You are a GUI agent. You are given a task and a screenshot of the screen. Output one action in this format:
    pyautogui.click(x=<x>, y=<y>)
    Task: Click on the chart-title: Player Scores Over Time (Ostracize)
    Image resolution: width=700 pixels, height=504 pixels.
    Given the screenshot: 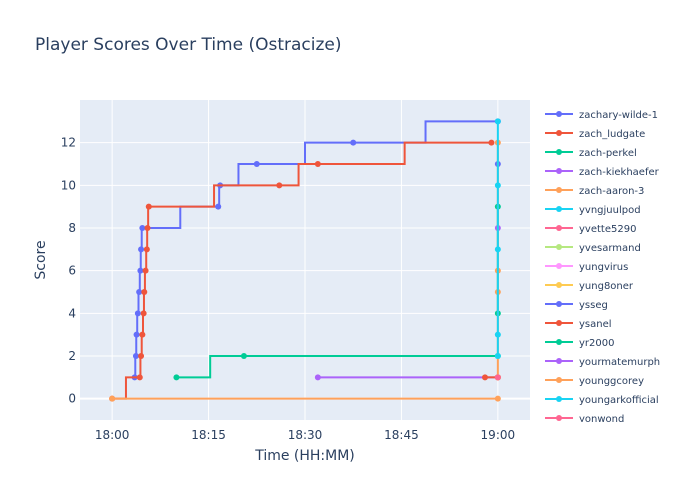 What is the action you would take?
    pyautogui.click(x=188, y=45)
    